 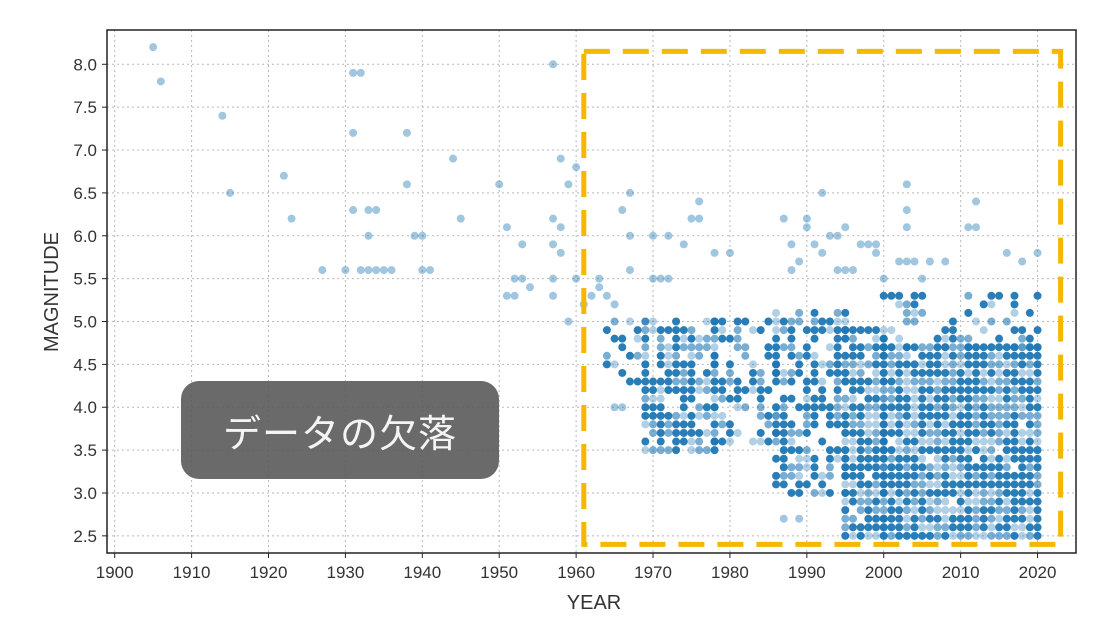 What do you see at coordinates (85, 407) in the screenshot?
I see `y-tick-label: 4.0` at bounding box center [85, 407].